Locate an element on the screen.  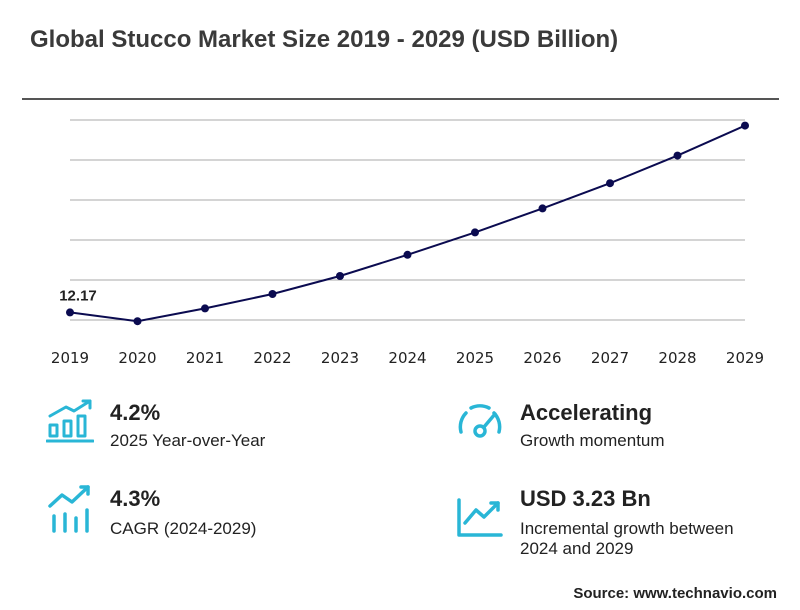
x-tick-label: 2023 is located at coordinates (340, 358).